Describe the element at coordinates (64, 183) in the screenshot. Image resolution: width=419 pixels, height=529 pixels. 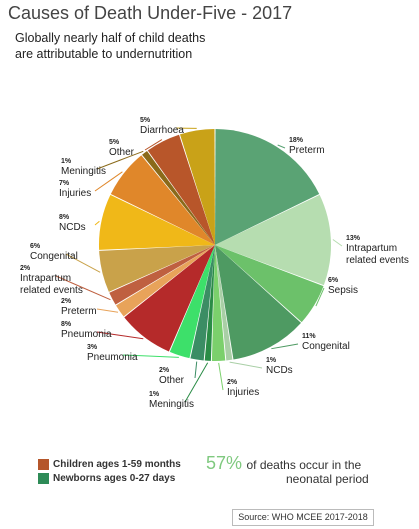
I see `slice-percent: 7%` at that location.